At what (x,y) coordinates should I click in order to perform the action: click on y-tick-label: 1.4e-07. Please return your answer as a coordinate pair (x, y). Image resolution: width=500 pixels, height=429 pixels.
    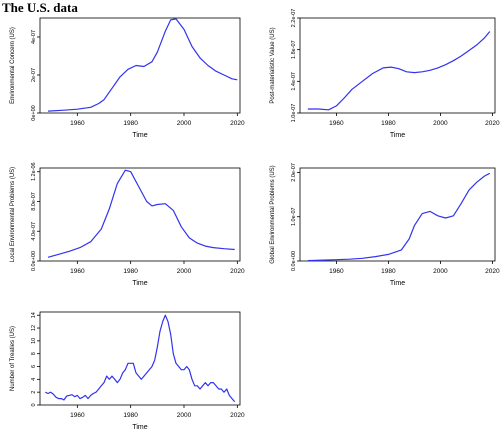
    Looking at the image, I should click on (294, 81).